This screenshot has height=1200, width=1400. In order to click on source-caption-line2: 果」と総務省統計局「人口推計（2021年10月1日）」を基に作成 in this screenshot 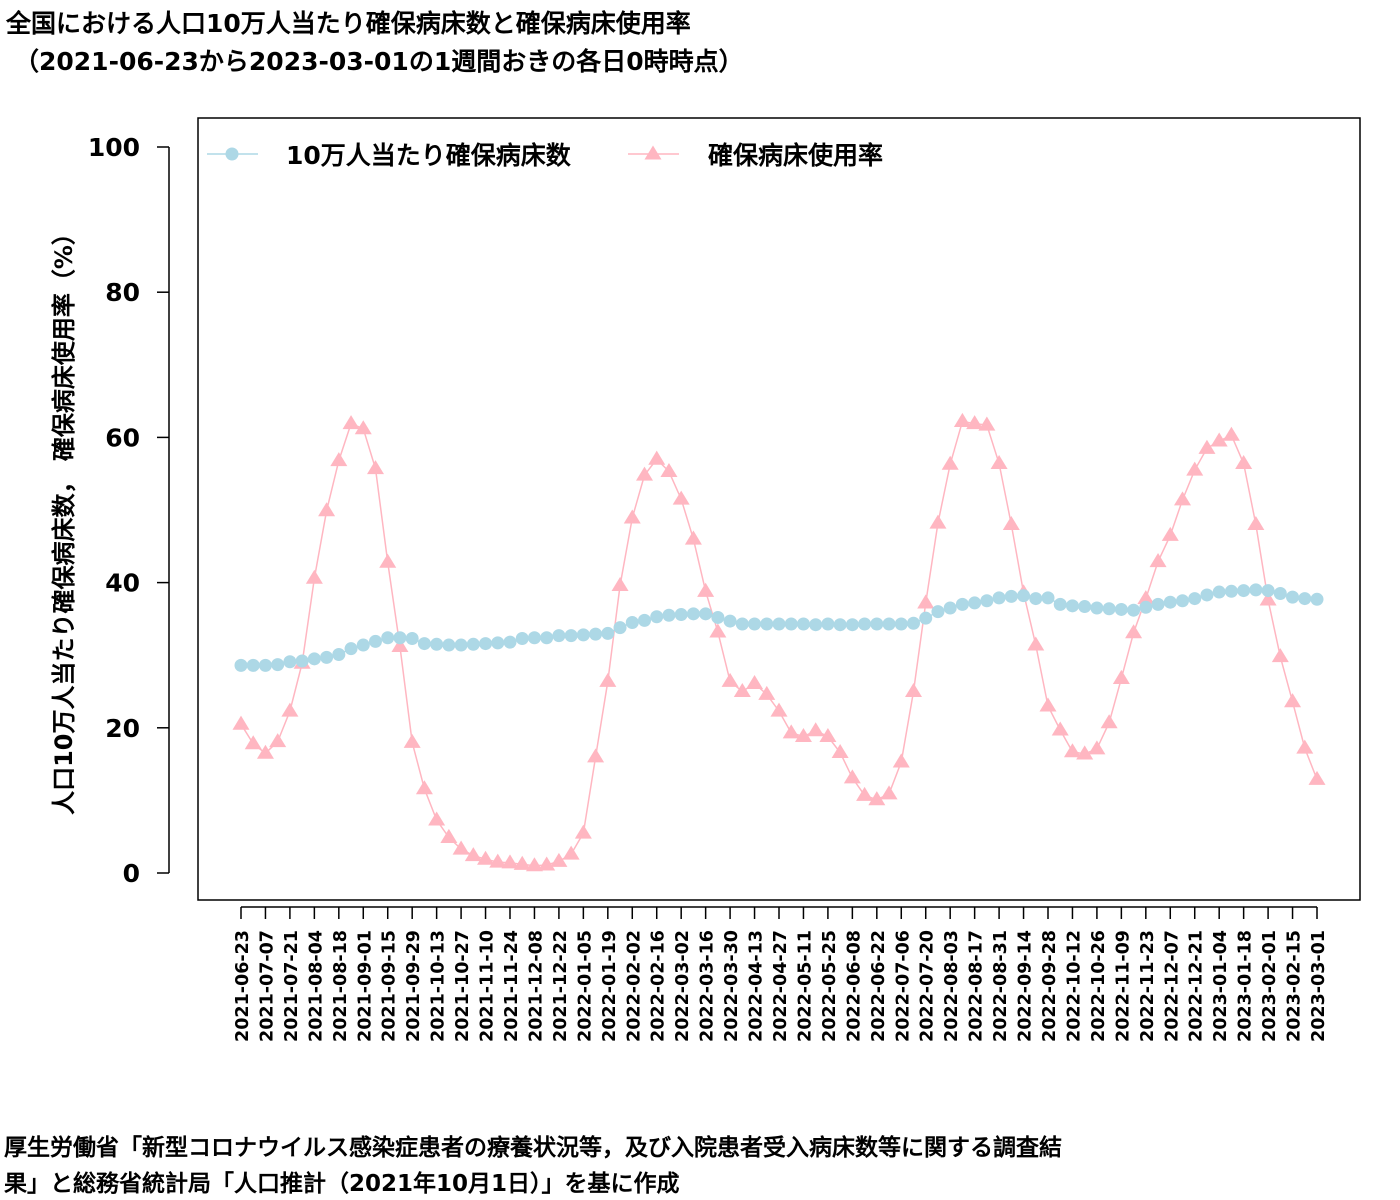, I will do `click(342, 1184)`.